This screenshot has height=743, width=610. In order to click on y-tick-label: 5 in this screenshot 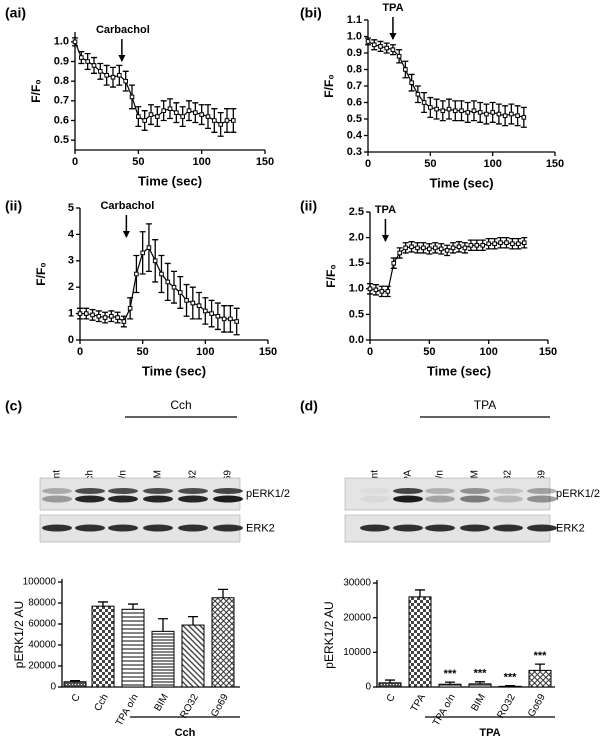, I will do `click(71, 208)`.